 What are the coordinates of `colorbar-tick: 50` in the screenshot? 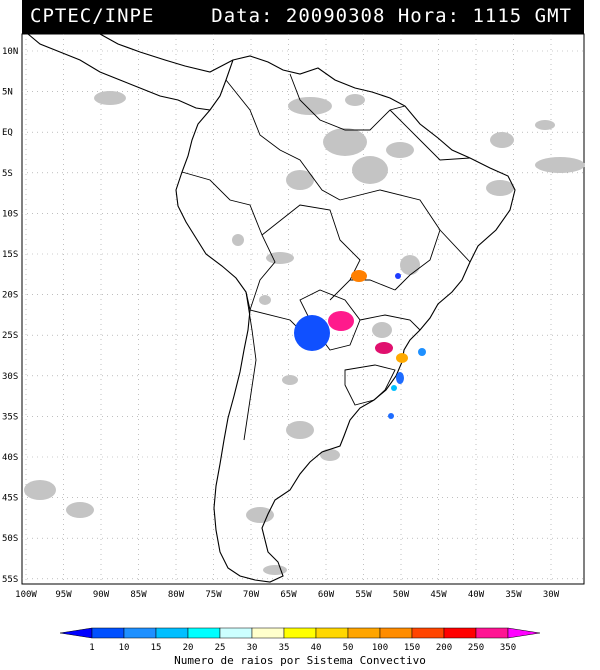 It's located at (348, 648).